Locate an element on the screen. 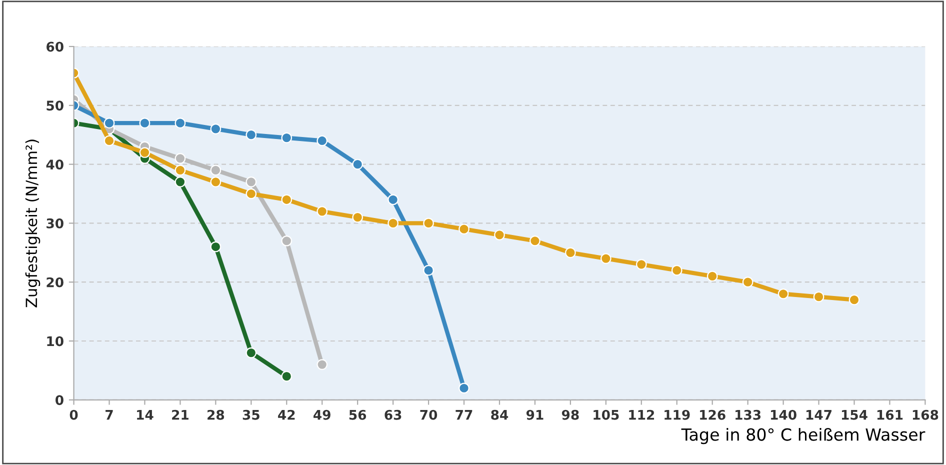  x-axis-title: Tage in 80° C heißem Wasser is located at coordinates (803, 436).